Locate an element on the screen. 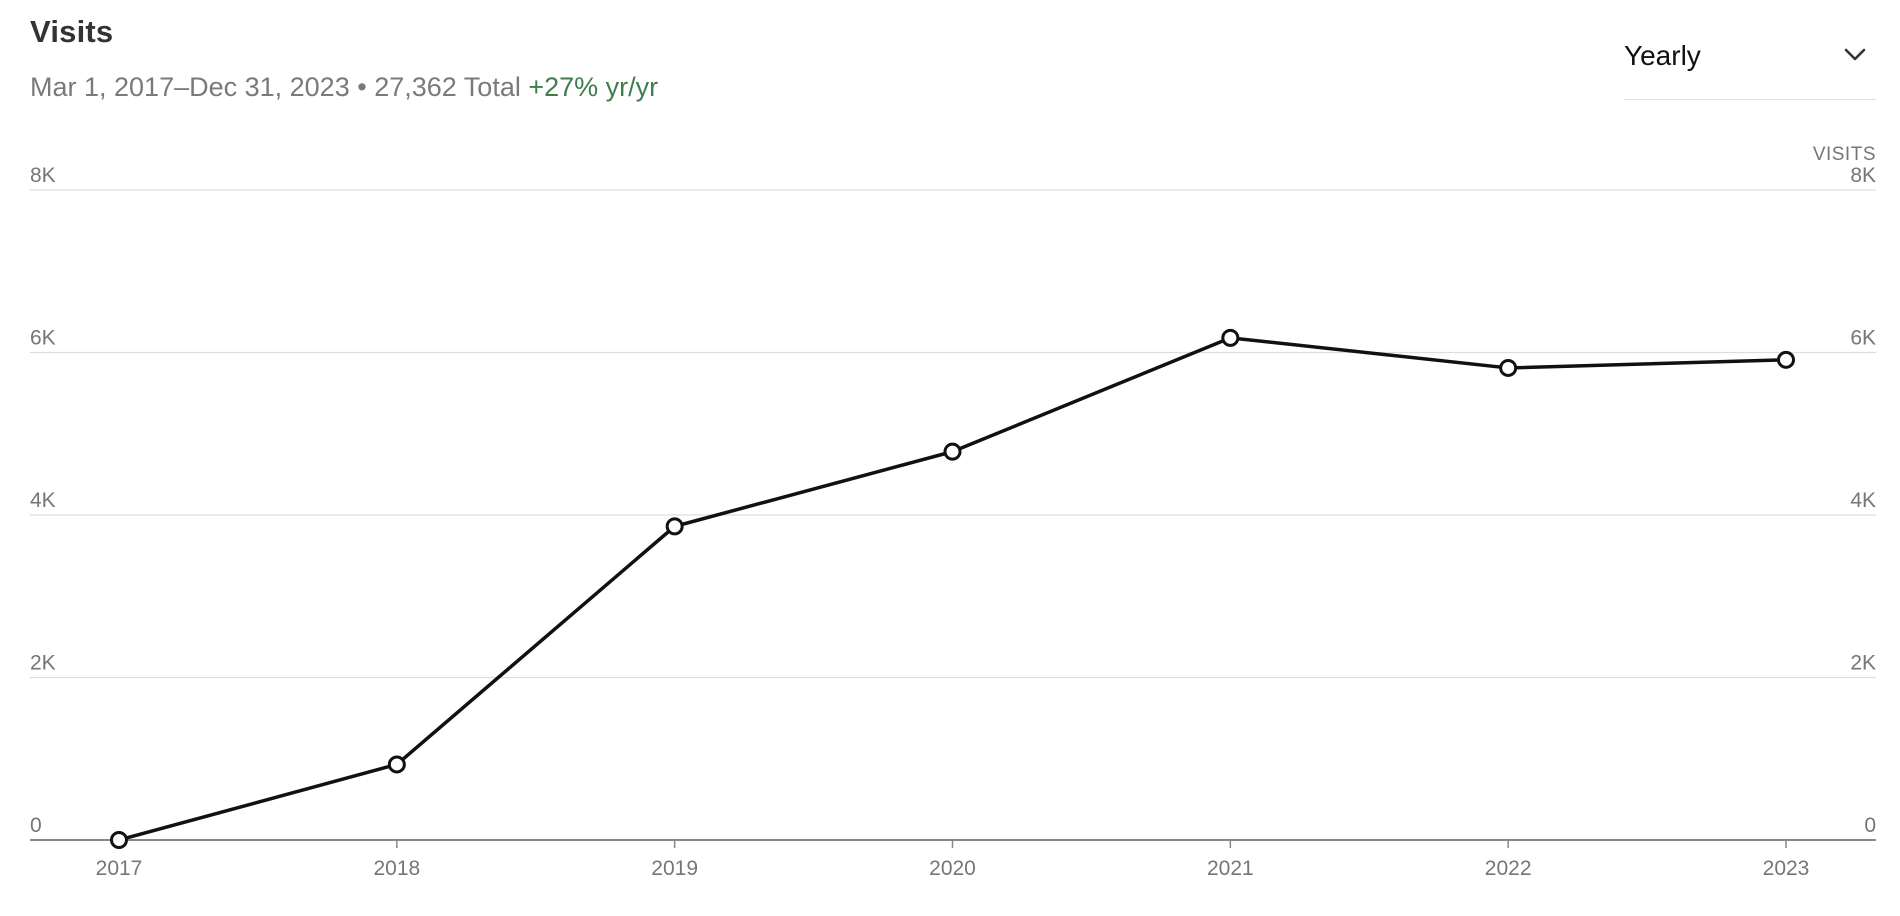  y-axis-title: VISITS is located at coordinates (1844, 154).